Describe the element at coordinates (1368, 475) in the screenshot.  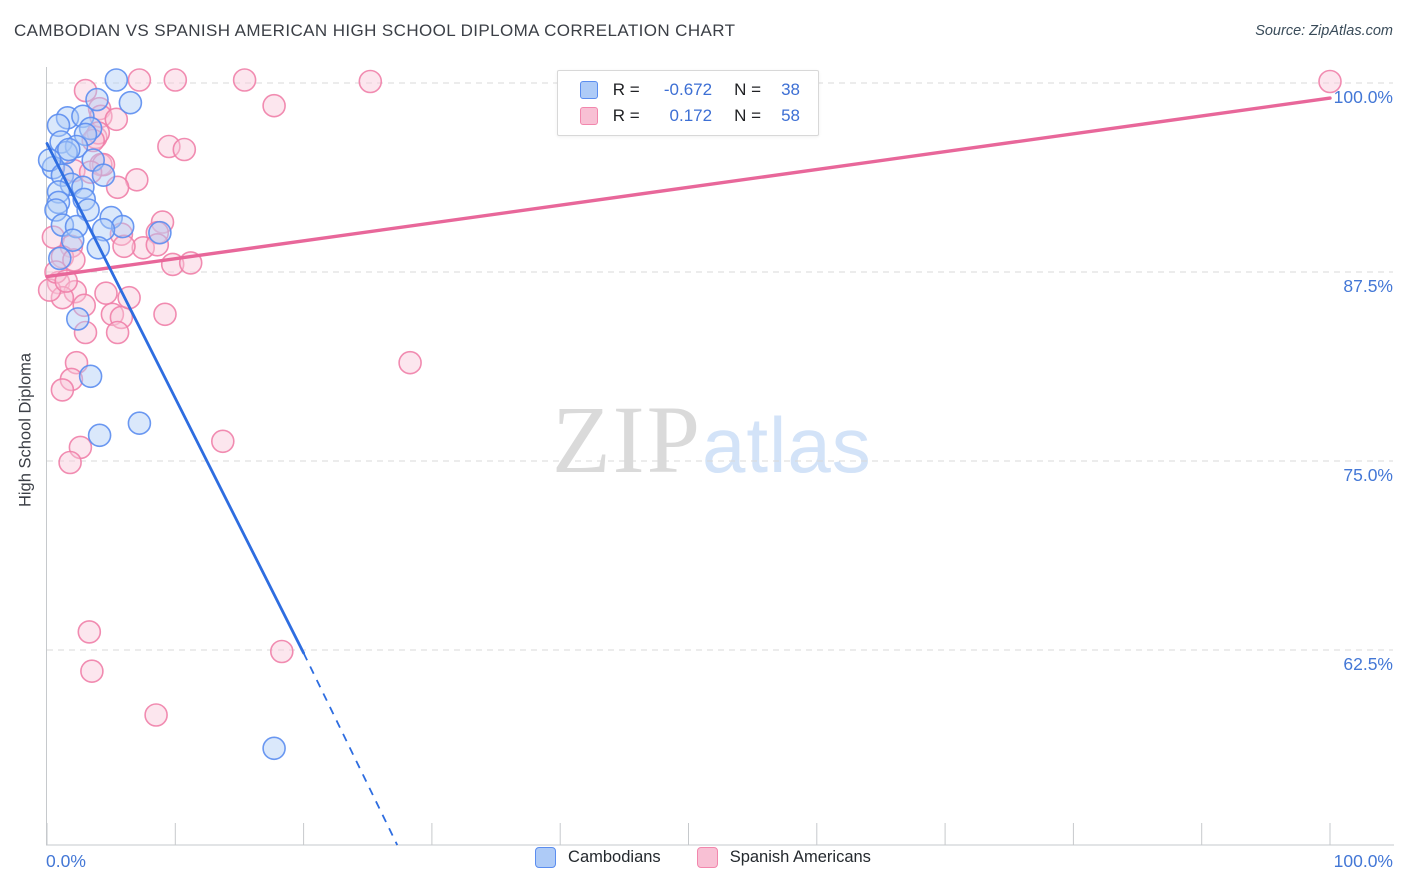
I see `y-tick-label: 75.0%` at that location.